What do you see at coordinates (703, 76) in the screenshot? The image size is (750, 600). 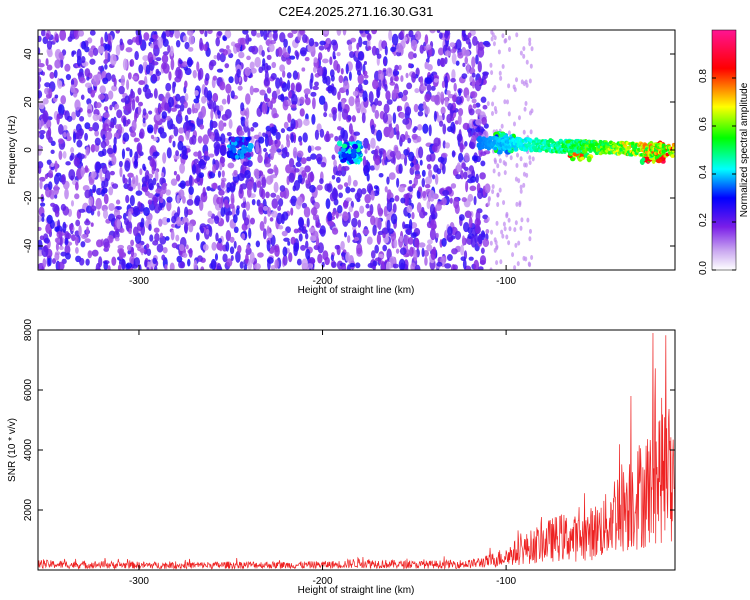 I see `colorbar-tick-label: 0.8` at bounding box center [703, 76].